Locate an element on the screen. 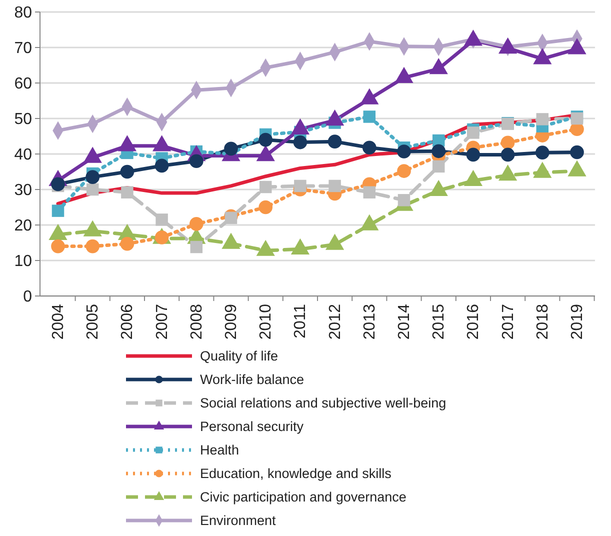 The image size is (611, 536). x-tick-label: 2010 is located at coordinates (266, 322).